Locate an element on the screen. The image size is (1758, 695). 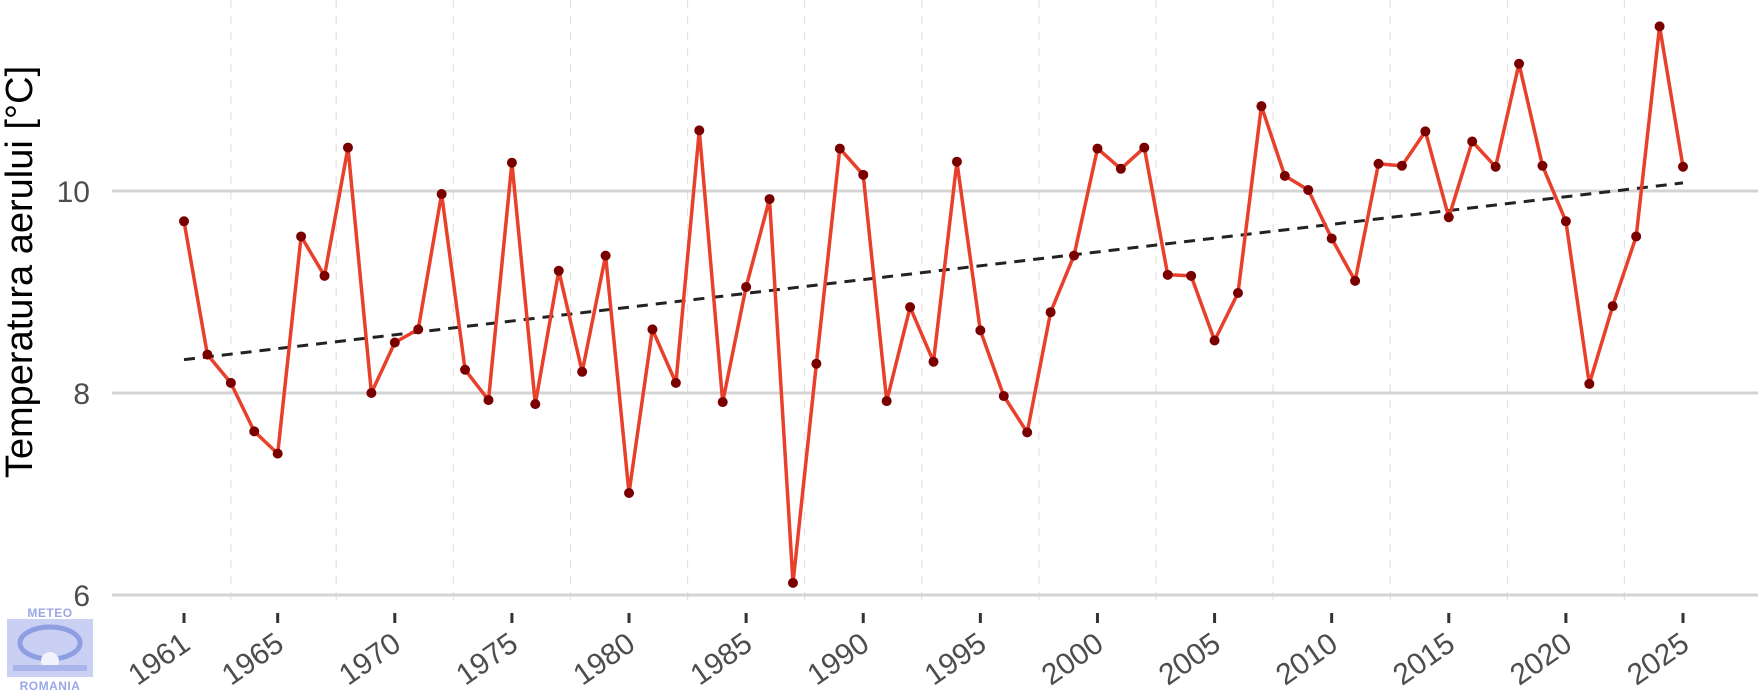
x-tick-label: 2015 is located at coordinates (1424, 659).